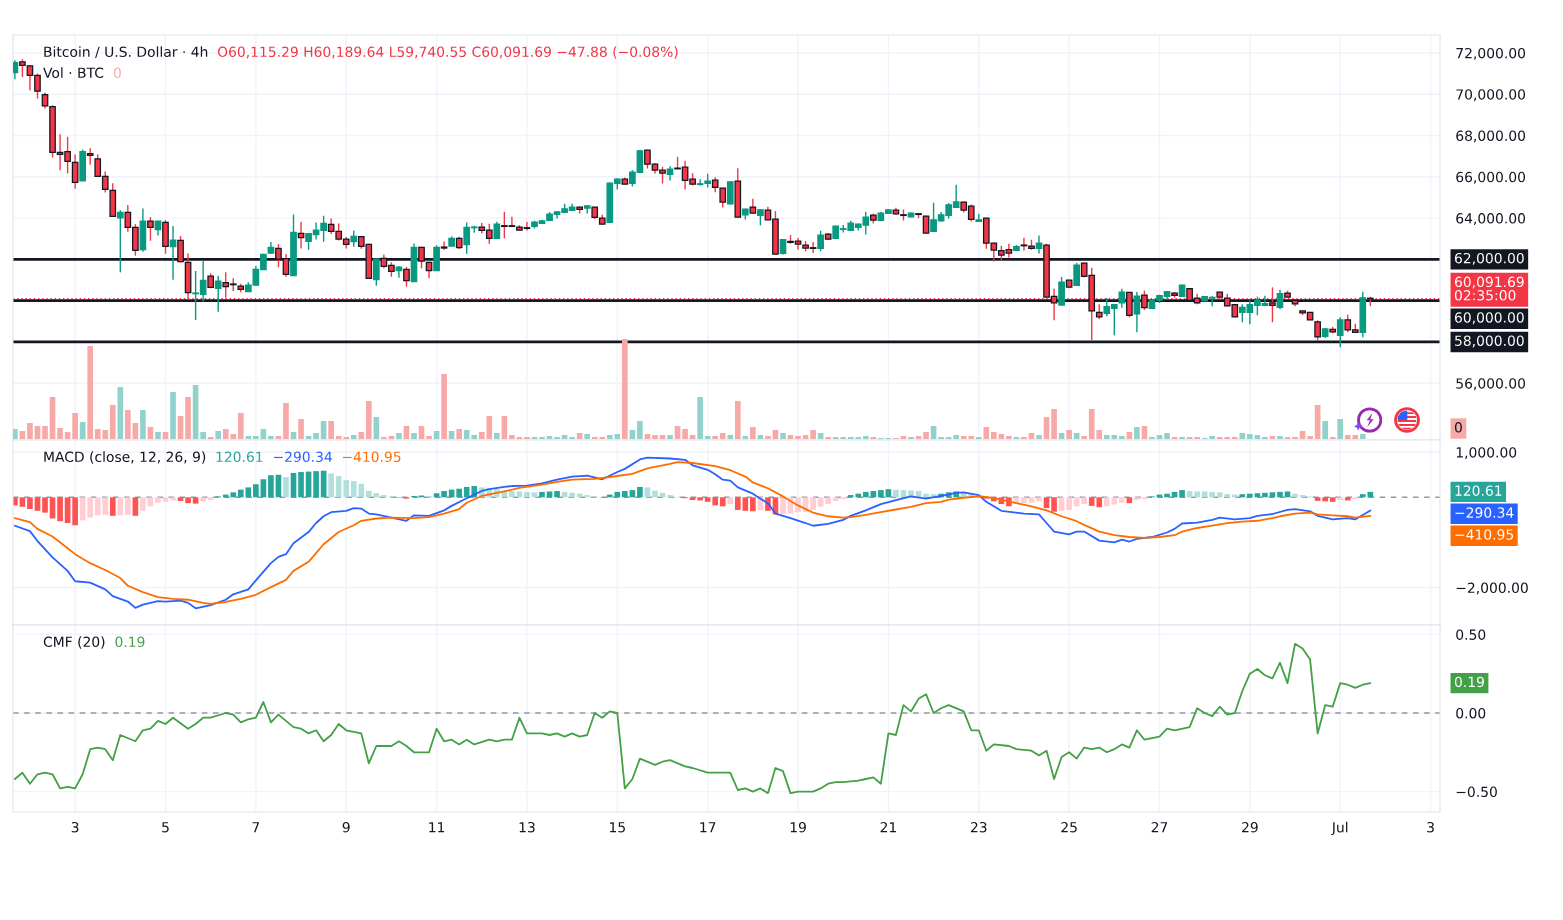  I want to click on y-tick-label: −2,000.00, so click(1492, 588).